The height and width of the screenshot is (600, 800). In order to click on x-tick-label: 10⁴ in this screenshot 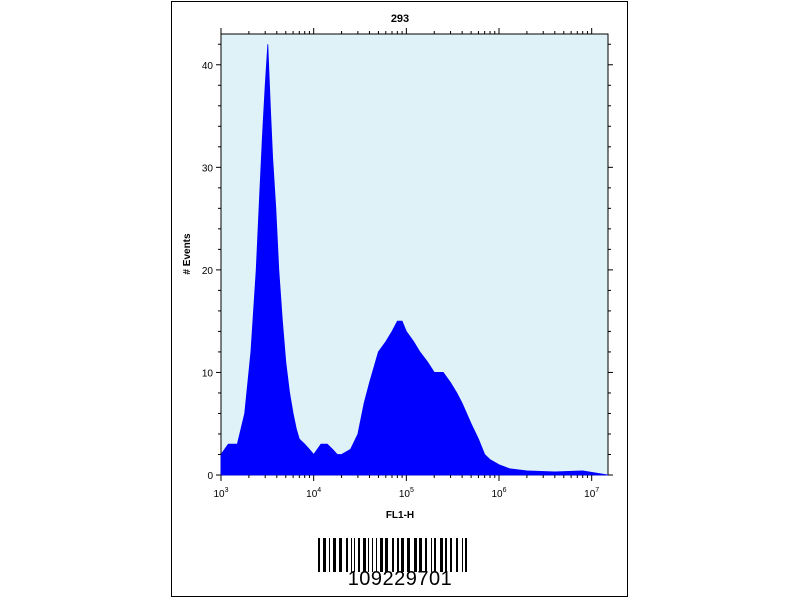, I will do `click(313, 493)`.